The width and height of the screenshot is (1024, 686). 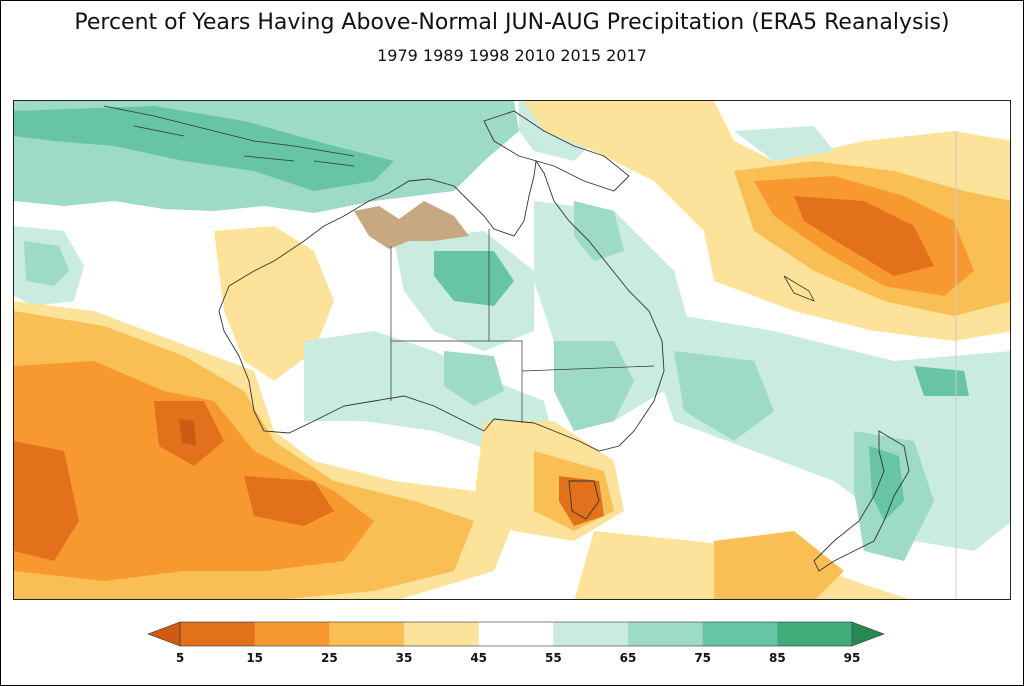 I want to click on colorbar-tick-label: 15, so click(x=254, y=658).